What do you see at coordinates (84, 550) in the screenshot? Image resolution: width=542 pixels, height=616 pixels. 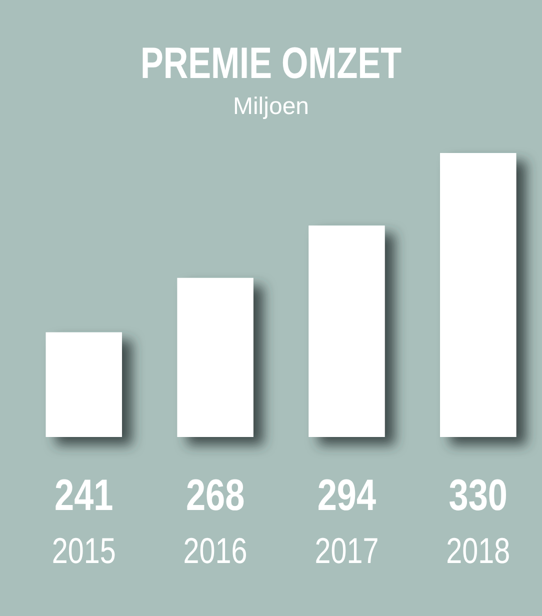 I see `x-tick-label: 2015` at bounding box center [84, 550].